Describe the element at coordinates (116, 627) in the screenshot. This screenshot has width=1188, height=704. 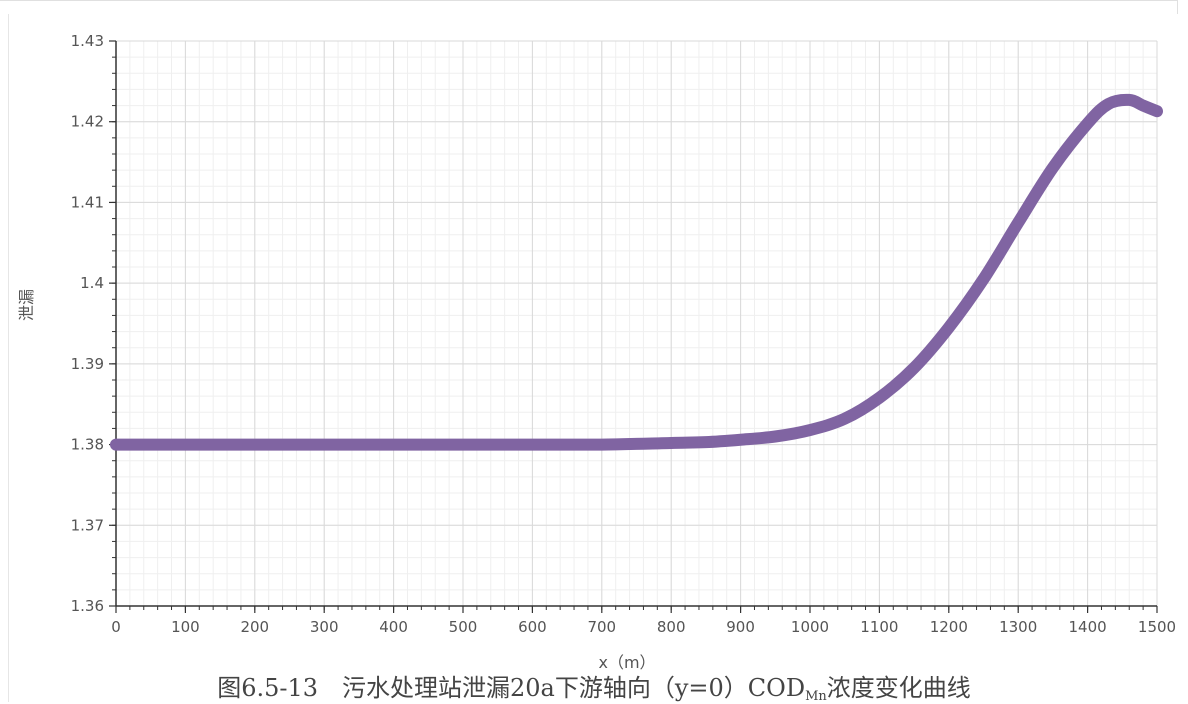
I see `x-tick-label: 0` at that location.